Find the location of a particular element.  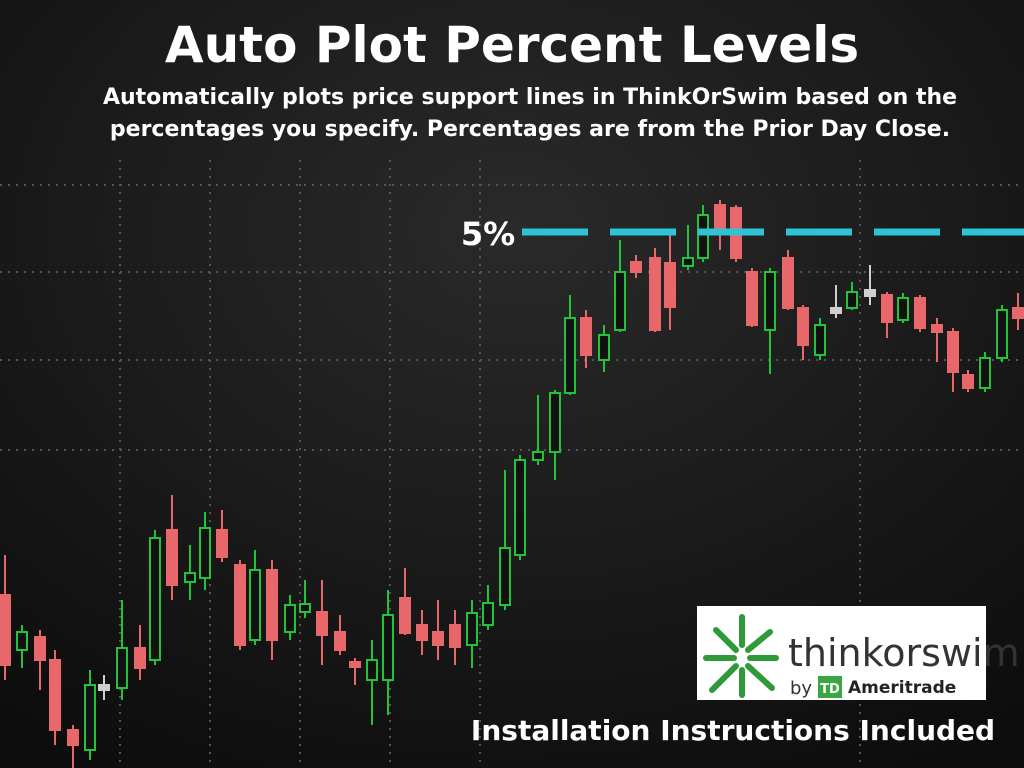

logo-badge is located at coordinates (830, 687).